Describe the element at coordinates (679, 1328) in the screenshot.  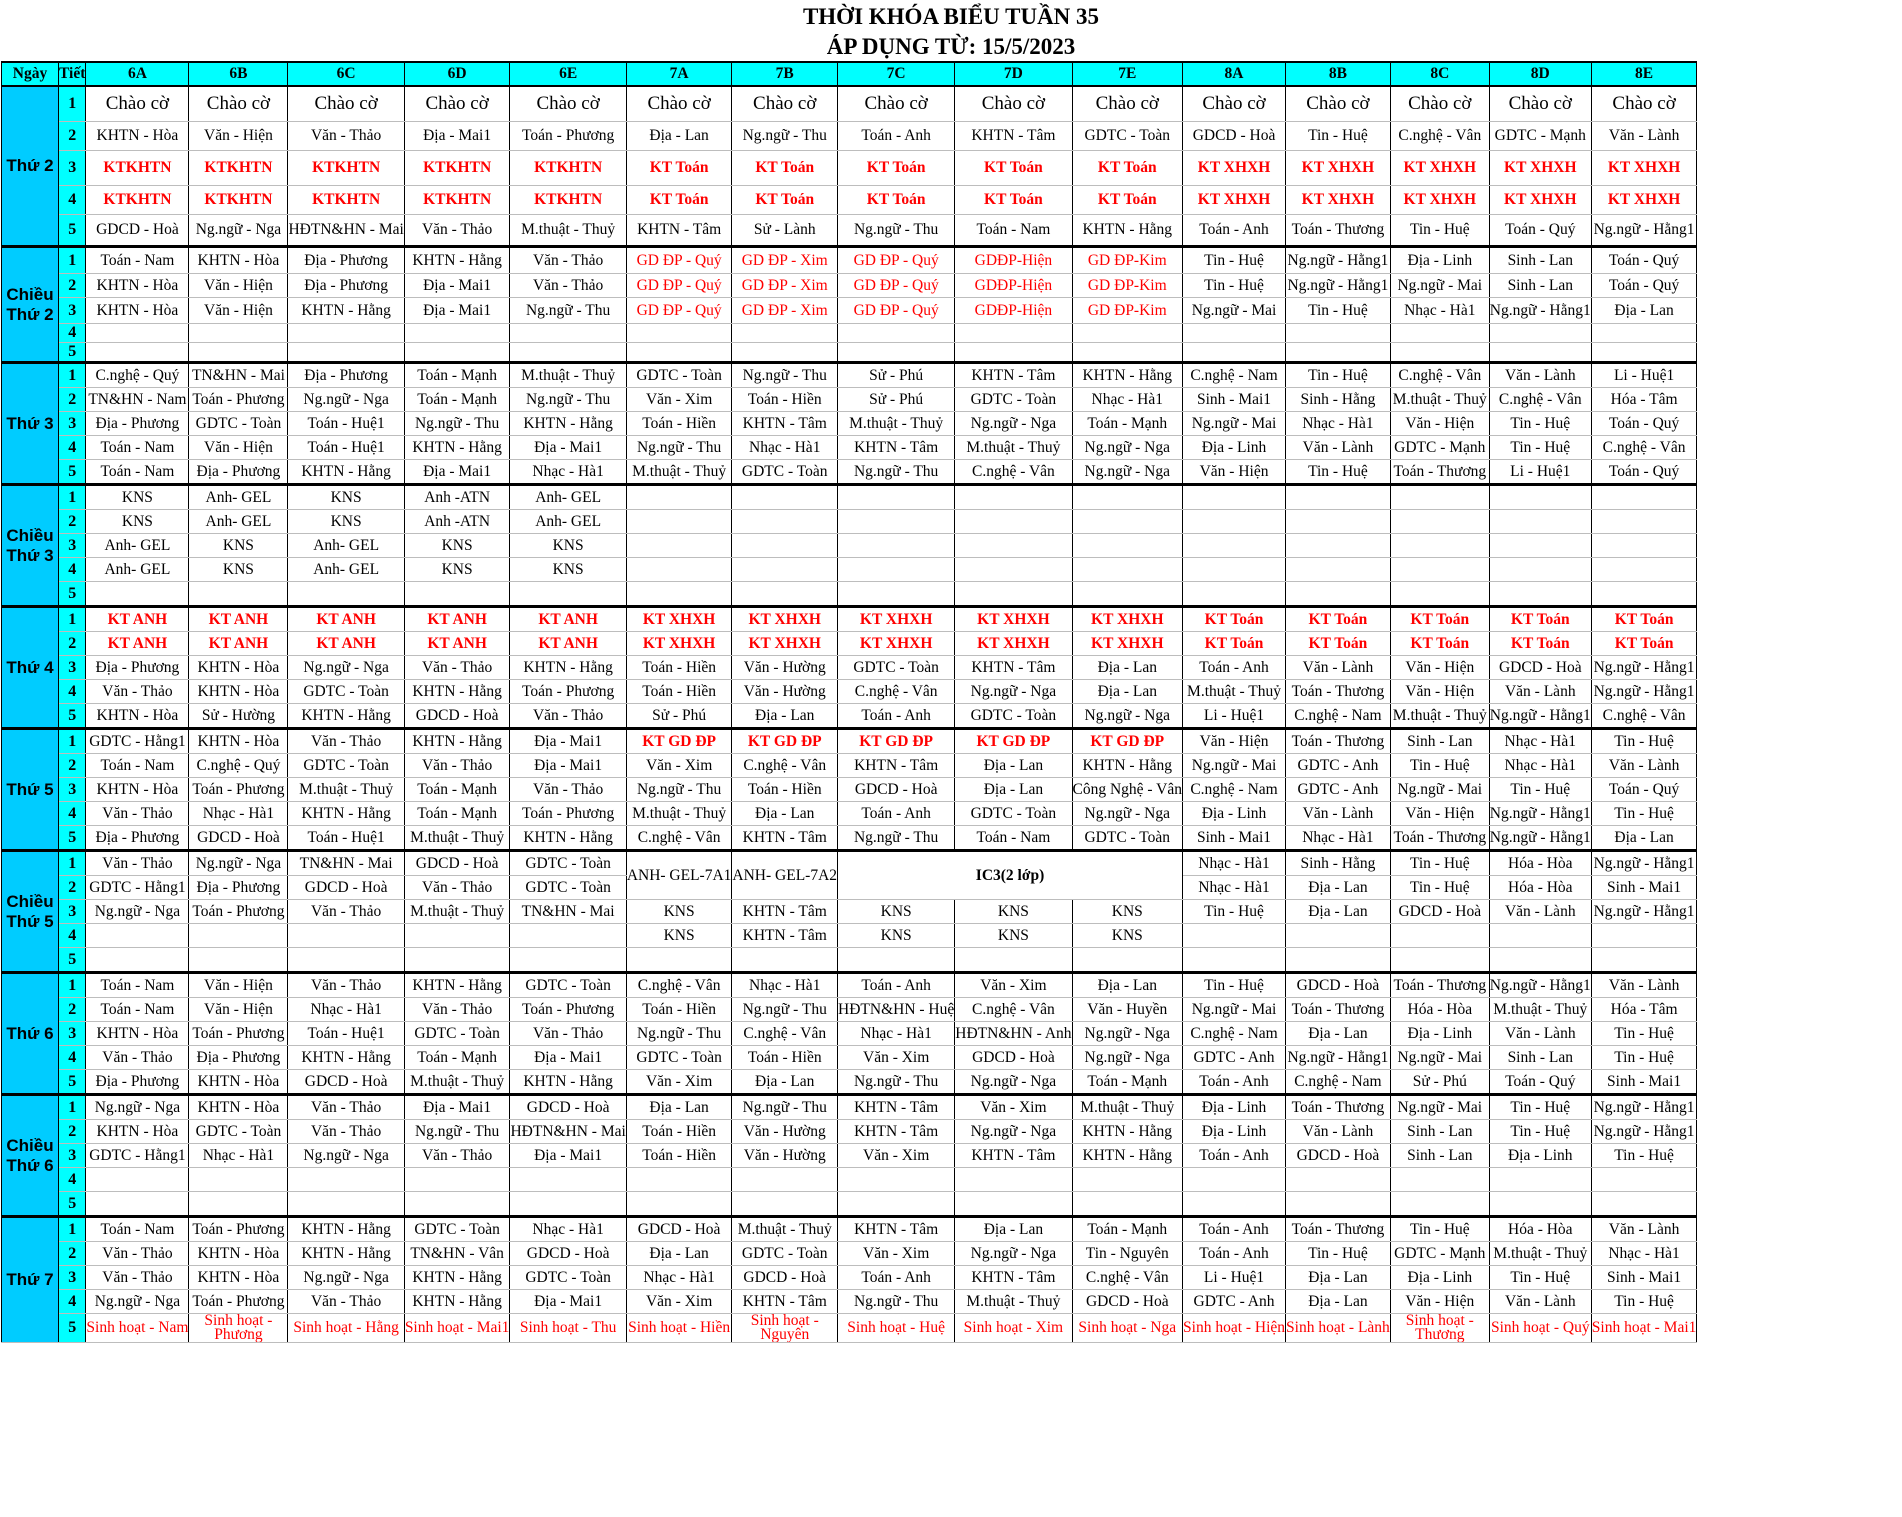
I see `class-cell: Sinh hoạt - Hiền` at that location.